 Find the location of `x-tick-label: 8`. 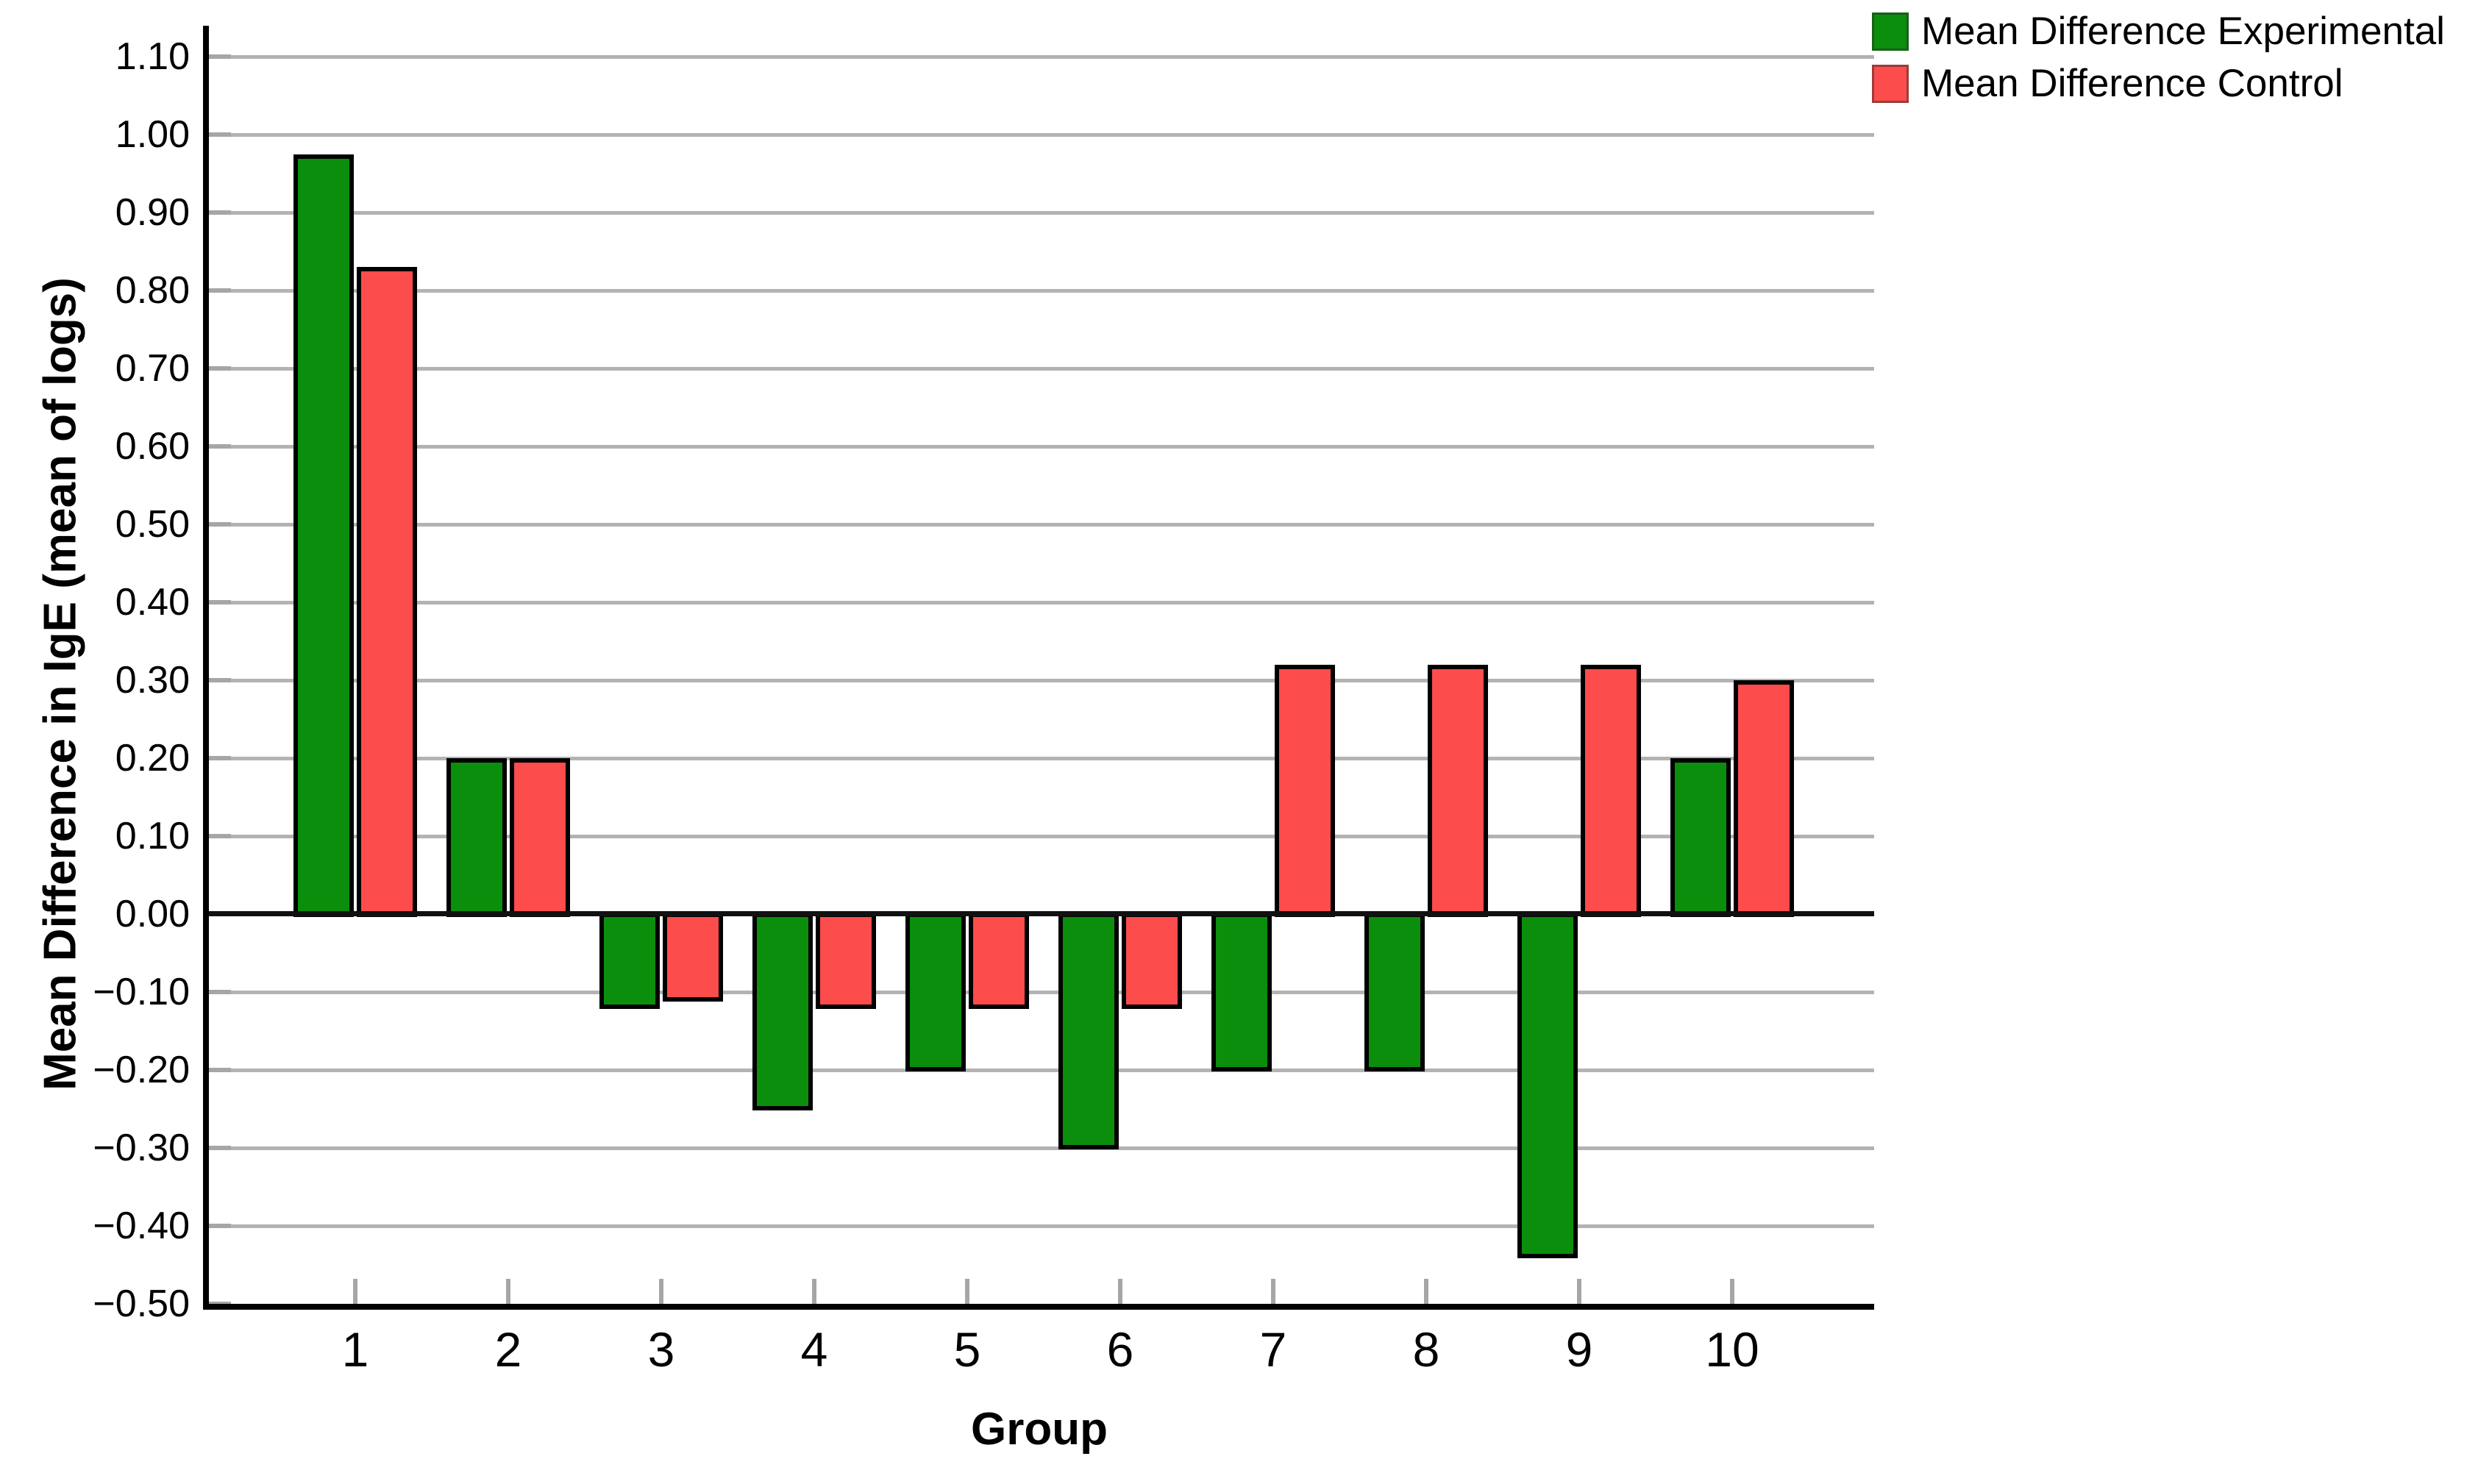

x-tick-label: 8 is located at coordinates (1426, 1349).